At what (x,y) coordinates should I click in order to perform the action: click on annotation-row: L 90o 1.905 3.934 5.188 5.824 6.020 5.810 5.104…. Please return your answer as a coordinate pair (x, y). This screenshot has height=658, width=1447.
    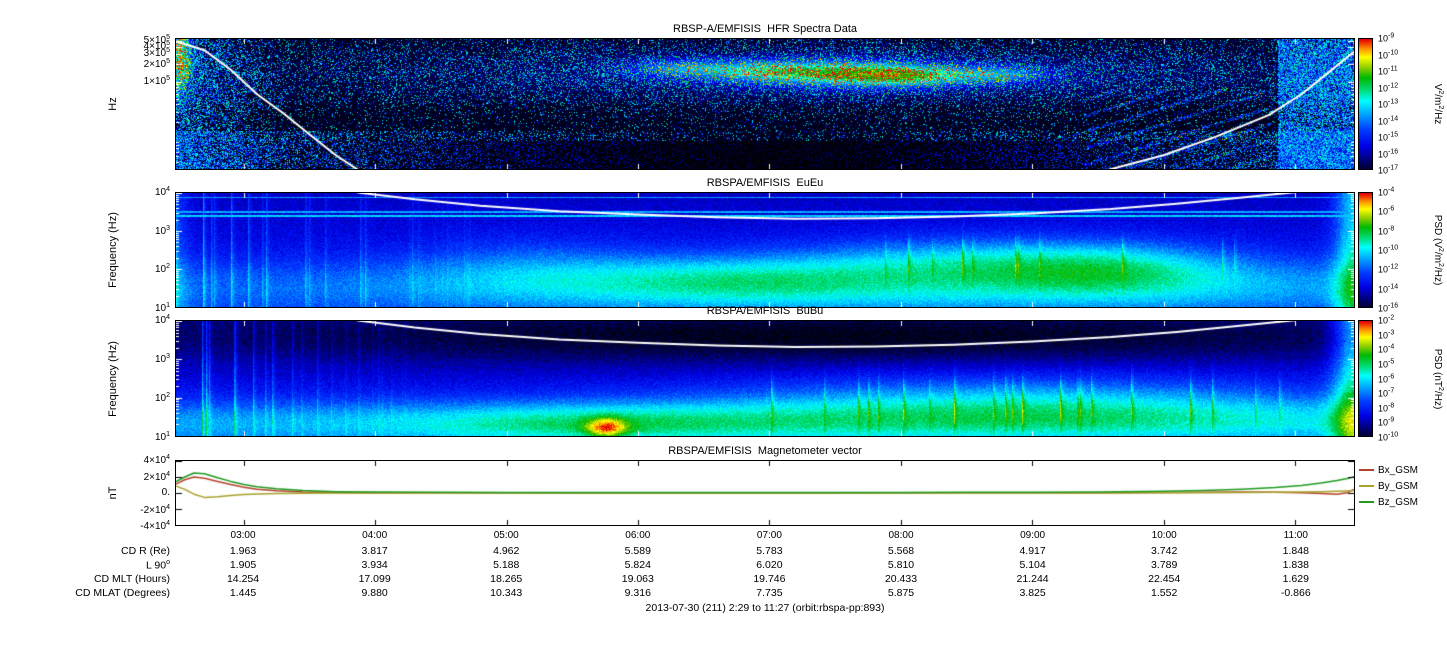
    Looking at the image, I should click on (723, 566).